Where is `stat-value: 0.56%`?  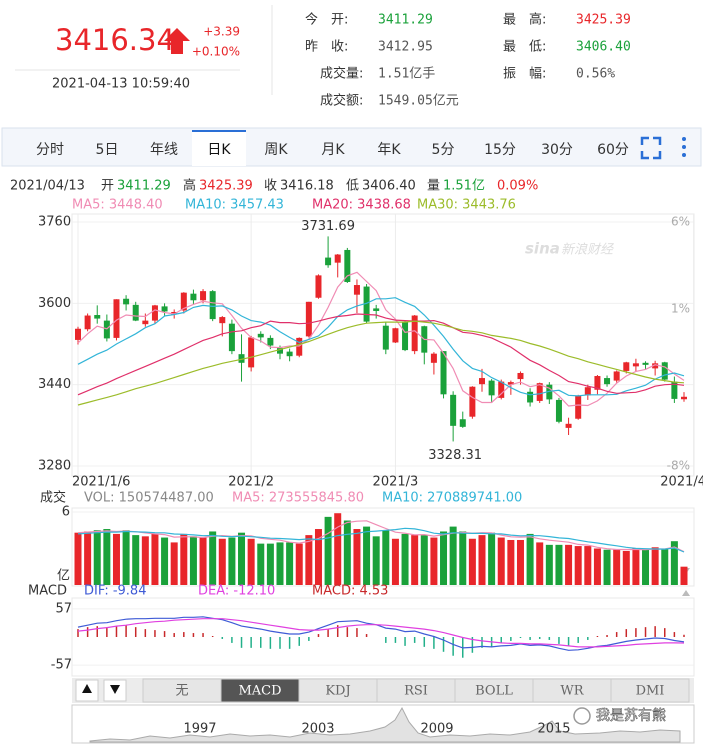
stat-value: 0.56% is located at coordinates (595, 74).